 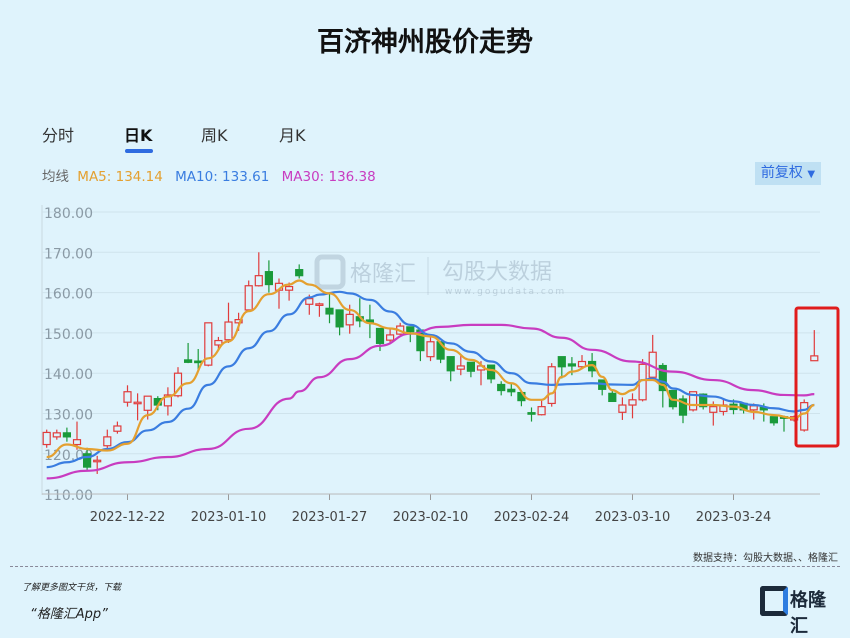 I want to click on x-tick-label: 2023-03-10, so click(x=633, y=517).